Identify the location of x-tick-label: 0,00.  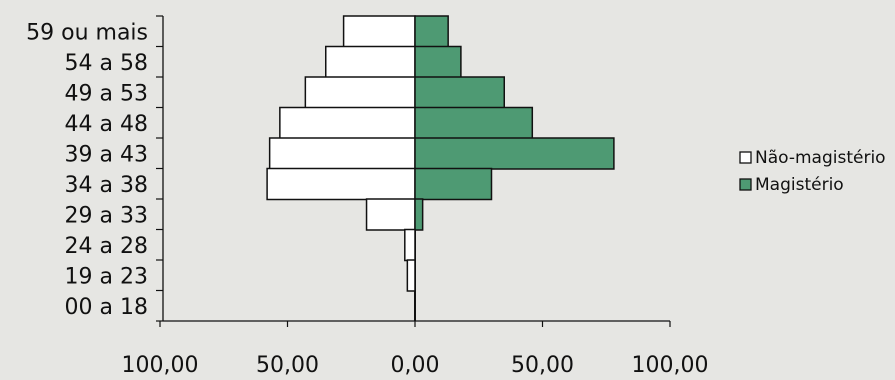
(415, 365).